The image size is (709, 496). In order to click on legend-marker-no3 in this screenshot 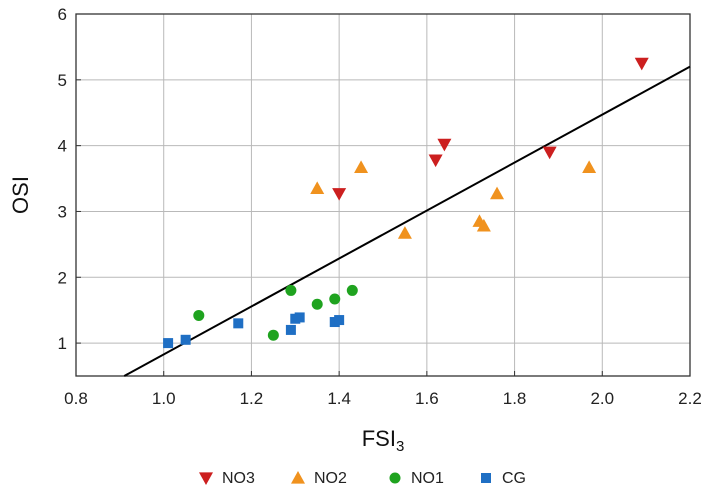, I will do `click(206, 478)`.